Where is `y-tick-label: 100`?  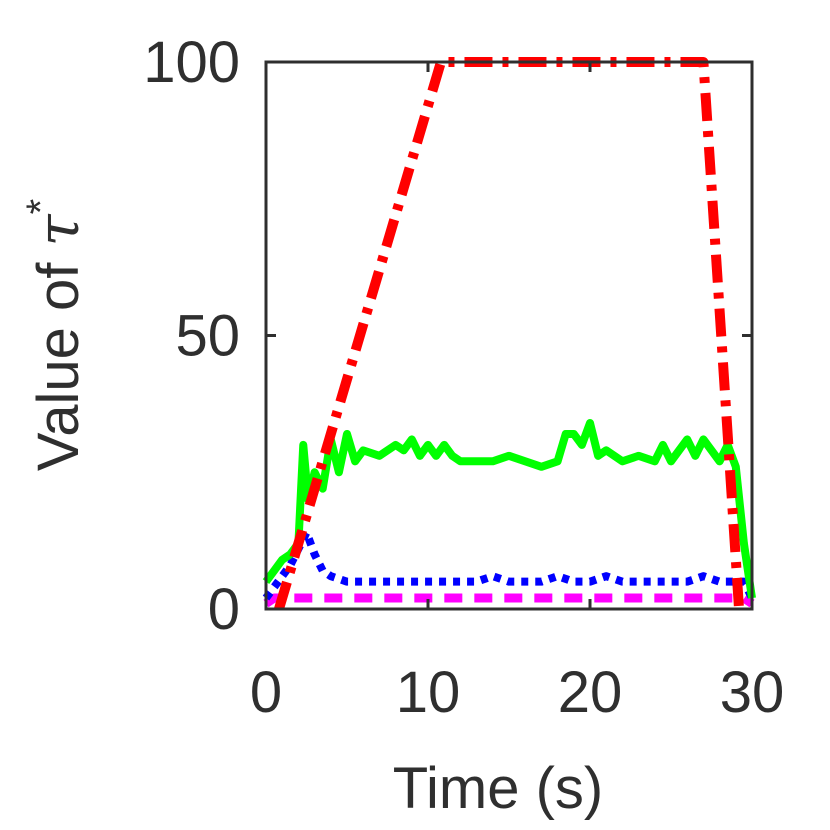
y-tick-label: 100 is located at coordinates (191, 62).